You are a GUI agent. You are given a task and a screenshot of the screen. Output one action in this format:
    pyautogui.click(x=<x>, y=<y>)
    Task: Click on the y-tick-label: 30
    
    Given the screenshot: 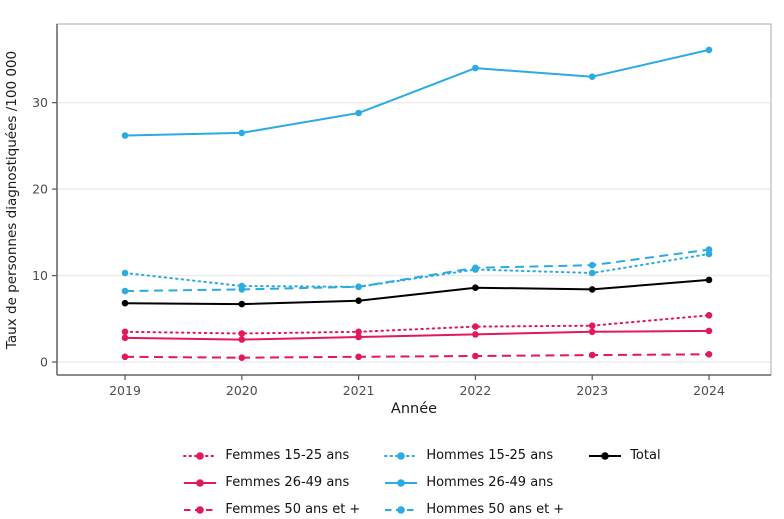 What is the action you would take?
    pyautogui.click(x=40, y=102)
    